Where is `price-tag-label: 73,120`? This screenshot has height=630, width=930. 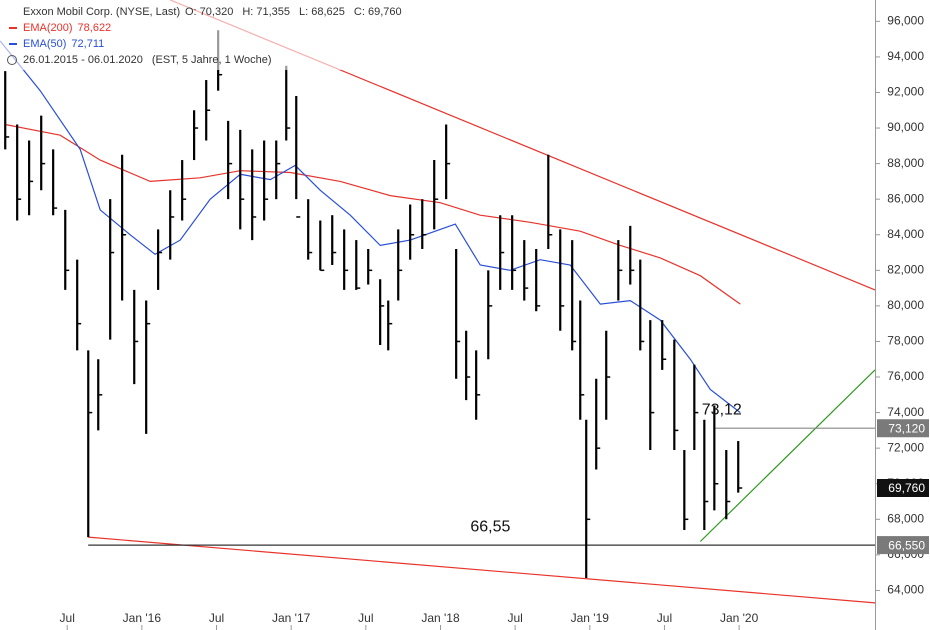
price-tag-label: 73,120 is located at coordinates (906, 428).